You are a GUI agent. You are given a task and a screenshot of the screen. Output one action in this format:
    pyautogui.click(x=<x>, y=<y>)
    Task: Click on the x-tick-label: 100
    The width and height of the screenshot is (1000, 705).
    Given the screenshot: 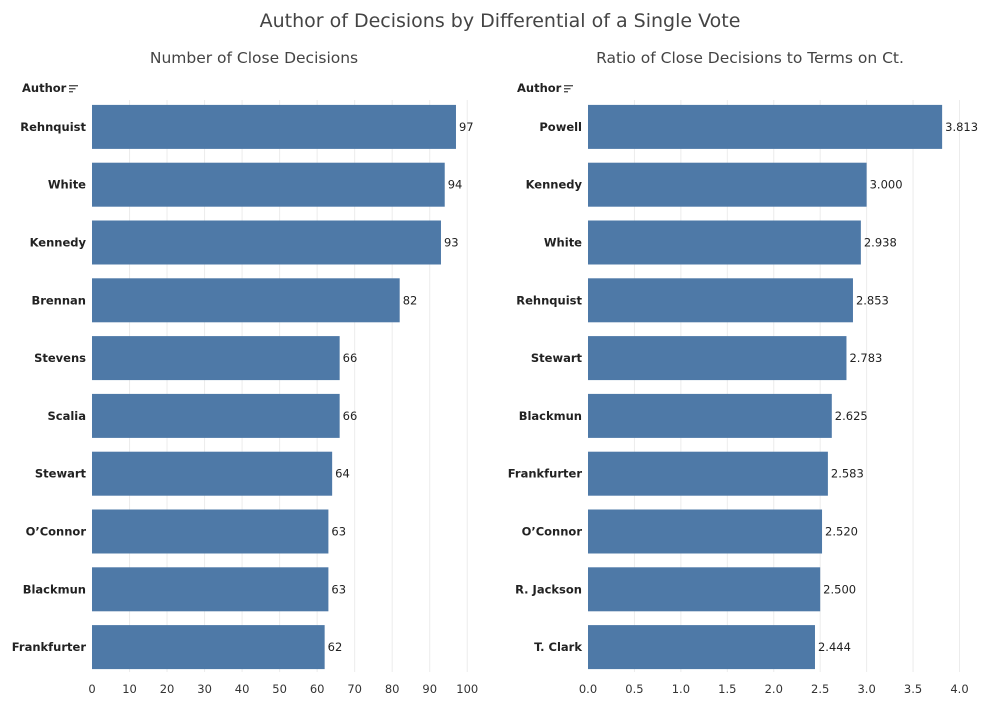 What is the action you would take?
    pyautogui.click(x=467, y=689)
    